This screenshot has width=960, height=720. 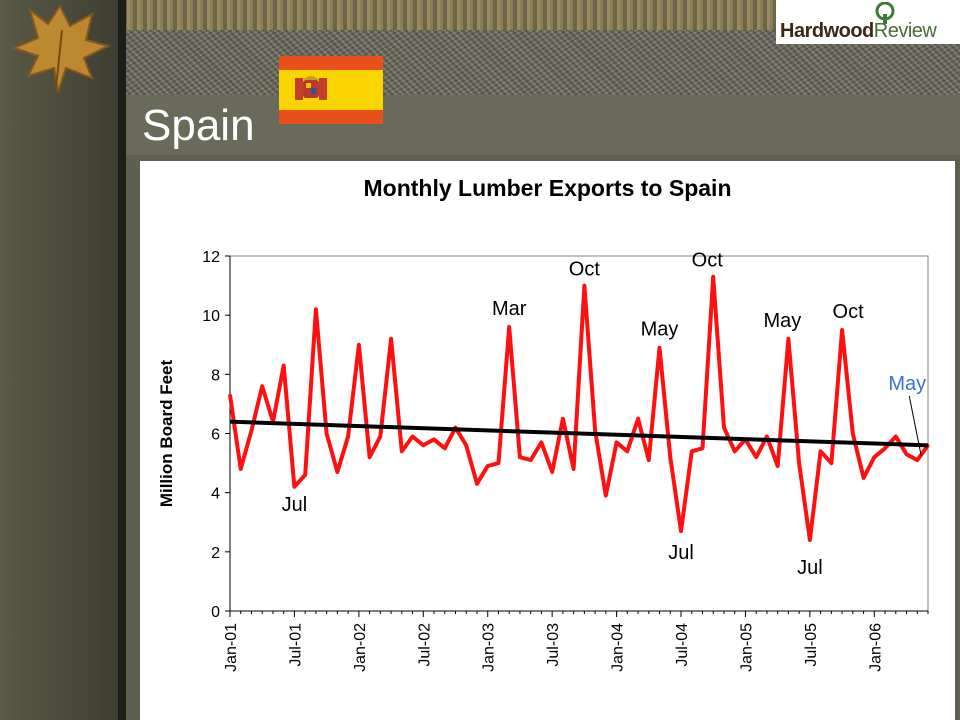 What do you see at coordinates (885, 13) in the screenshot?
I see `tree-logo-icon` at bounding box center [885, 13].